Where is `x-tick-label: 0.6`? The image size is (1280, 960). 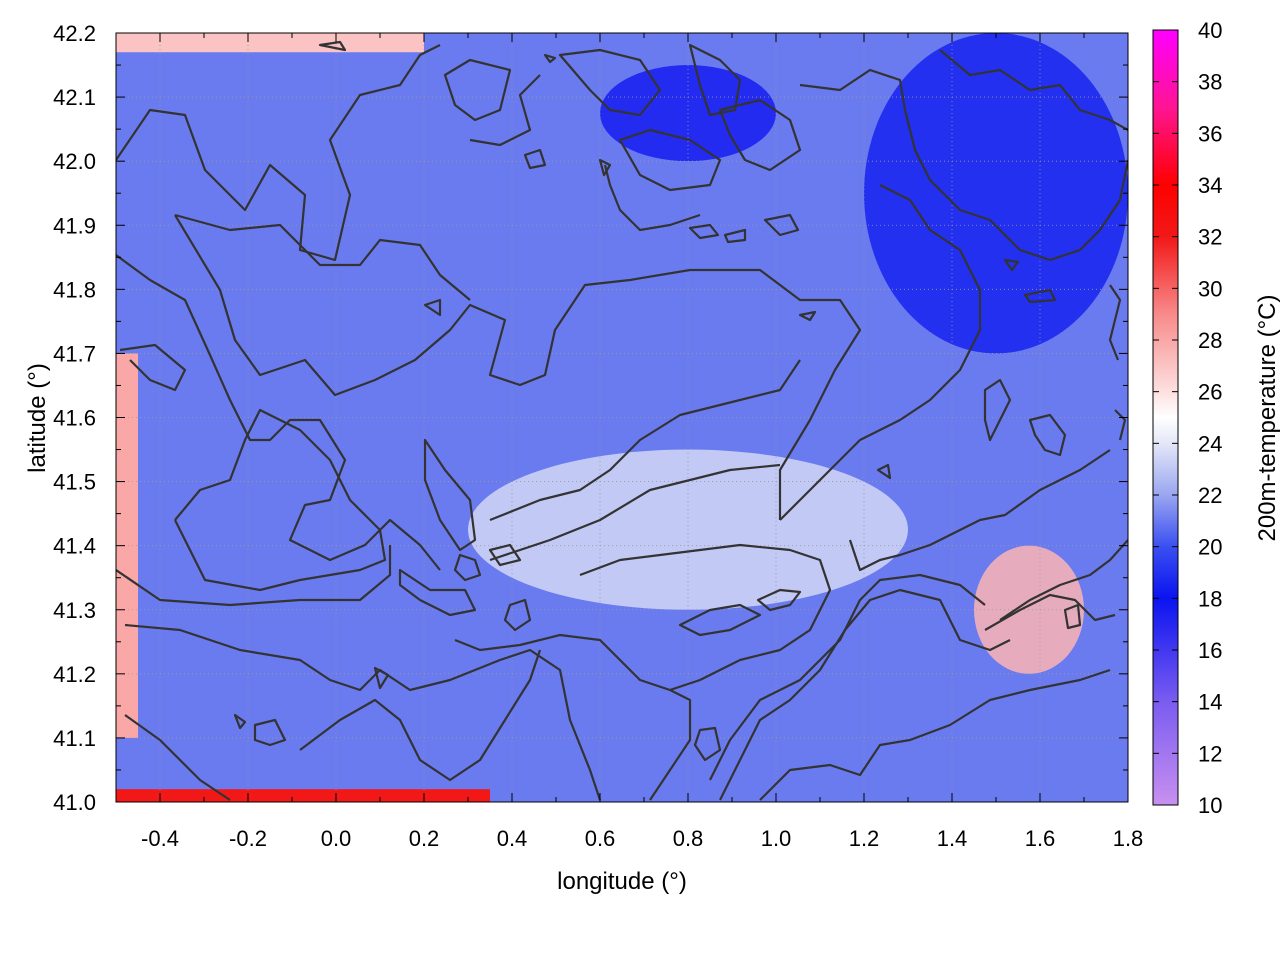
x-tick-label: 0.6 is located at coordinates (600, 838).